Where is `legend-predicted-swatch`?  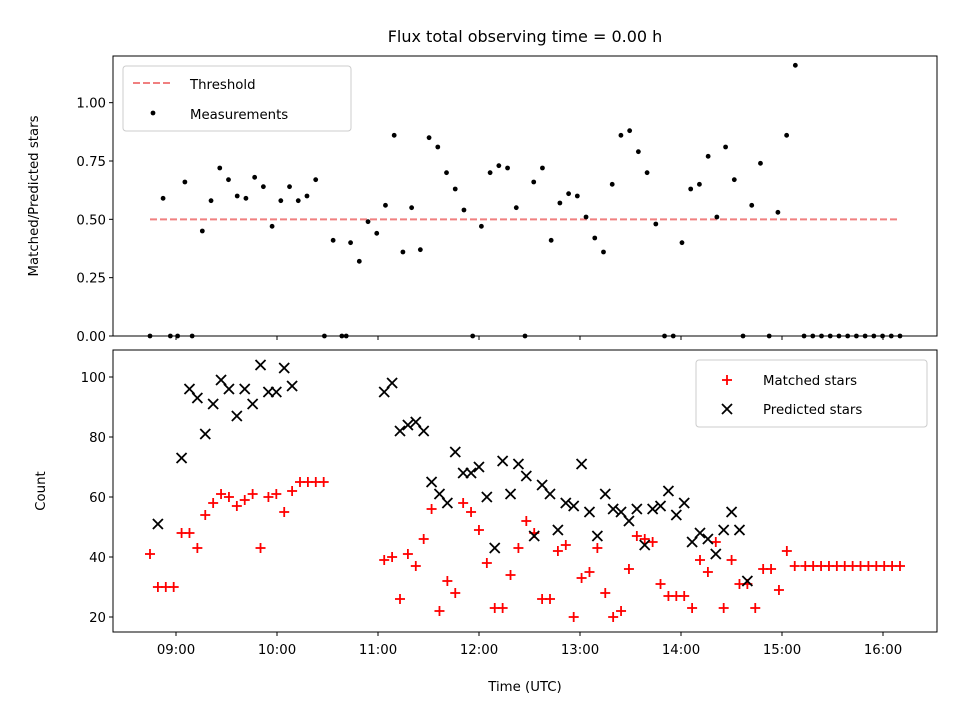 legend-predicted-swatch is located at coordinates (727, 409).